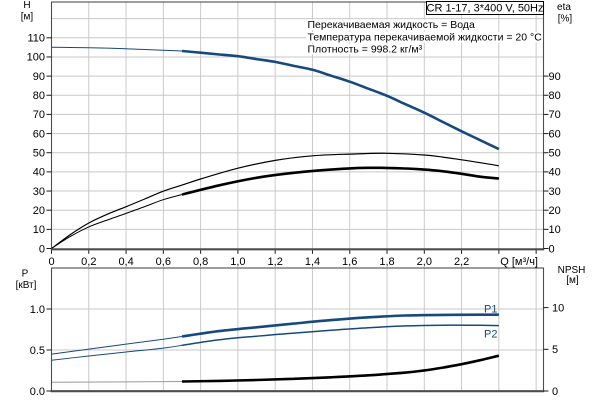 The height and width of the screenshot is (400, 600). Describe the element at coordinates (555, 350) in the screenshot. I see `svg-text: 5` at that location.